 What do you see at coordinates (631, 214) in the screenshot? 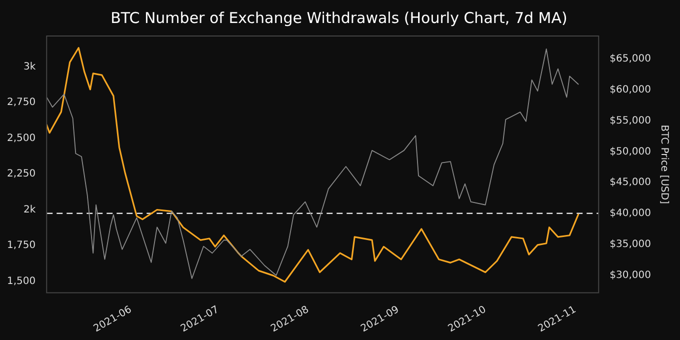
I see `y2-tick-label: $40,000` at bounding box center [631, 214].